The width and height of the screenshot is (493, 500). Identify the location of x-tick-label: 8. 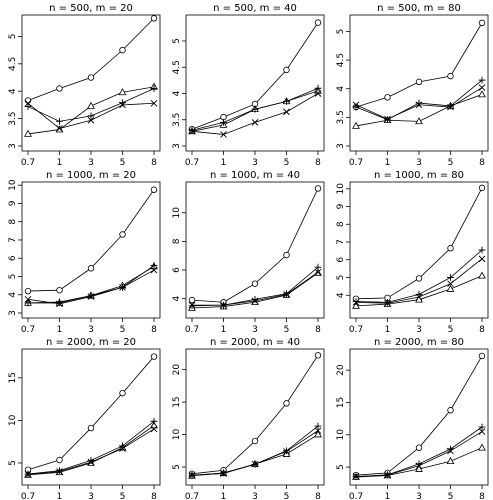
(482, 496).